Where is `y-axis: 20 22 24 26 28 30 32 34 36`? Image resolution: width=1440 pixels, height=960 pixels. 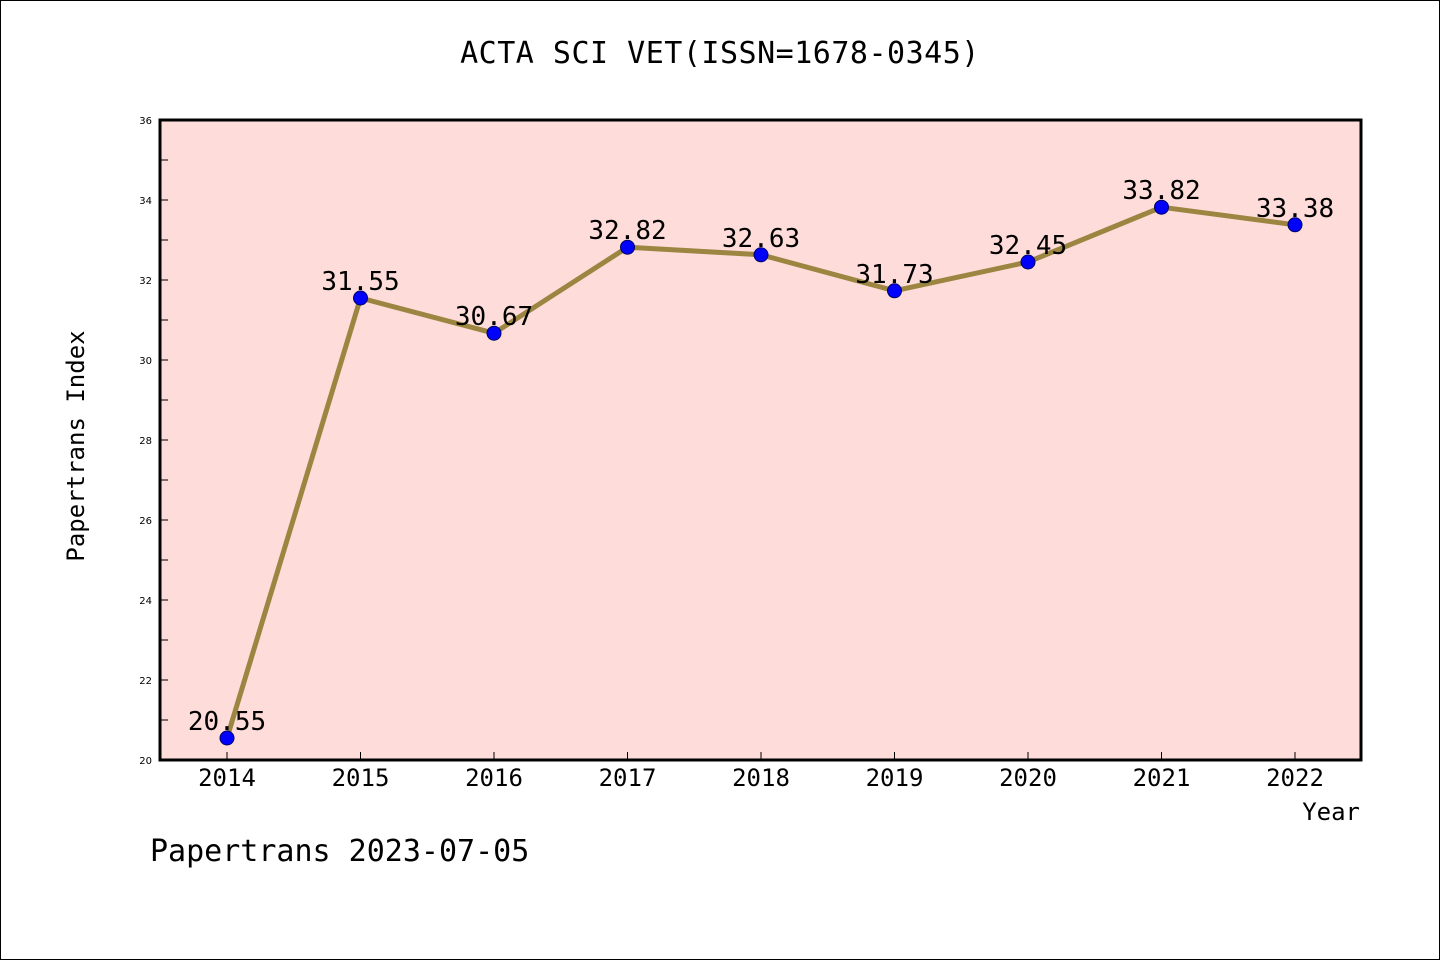 y-axis: 20 22 24 26 28 30 32 34 36 is located at coordinates (153, 441).